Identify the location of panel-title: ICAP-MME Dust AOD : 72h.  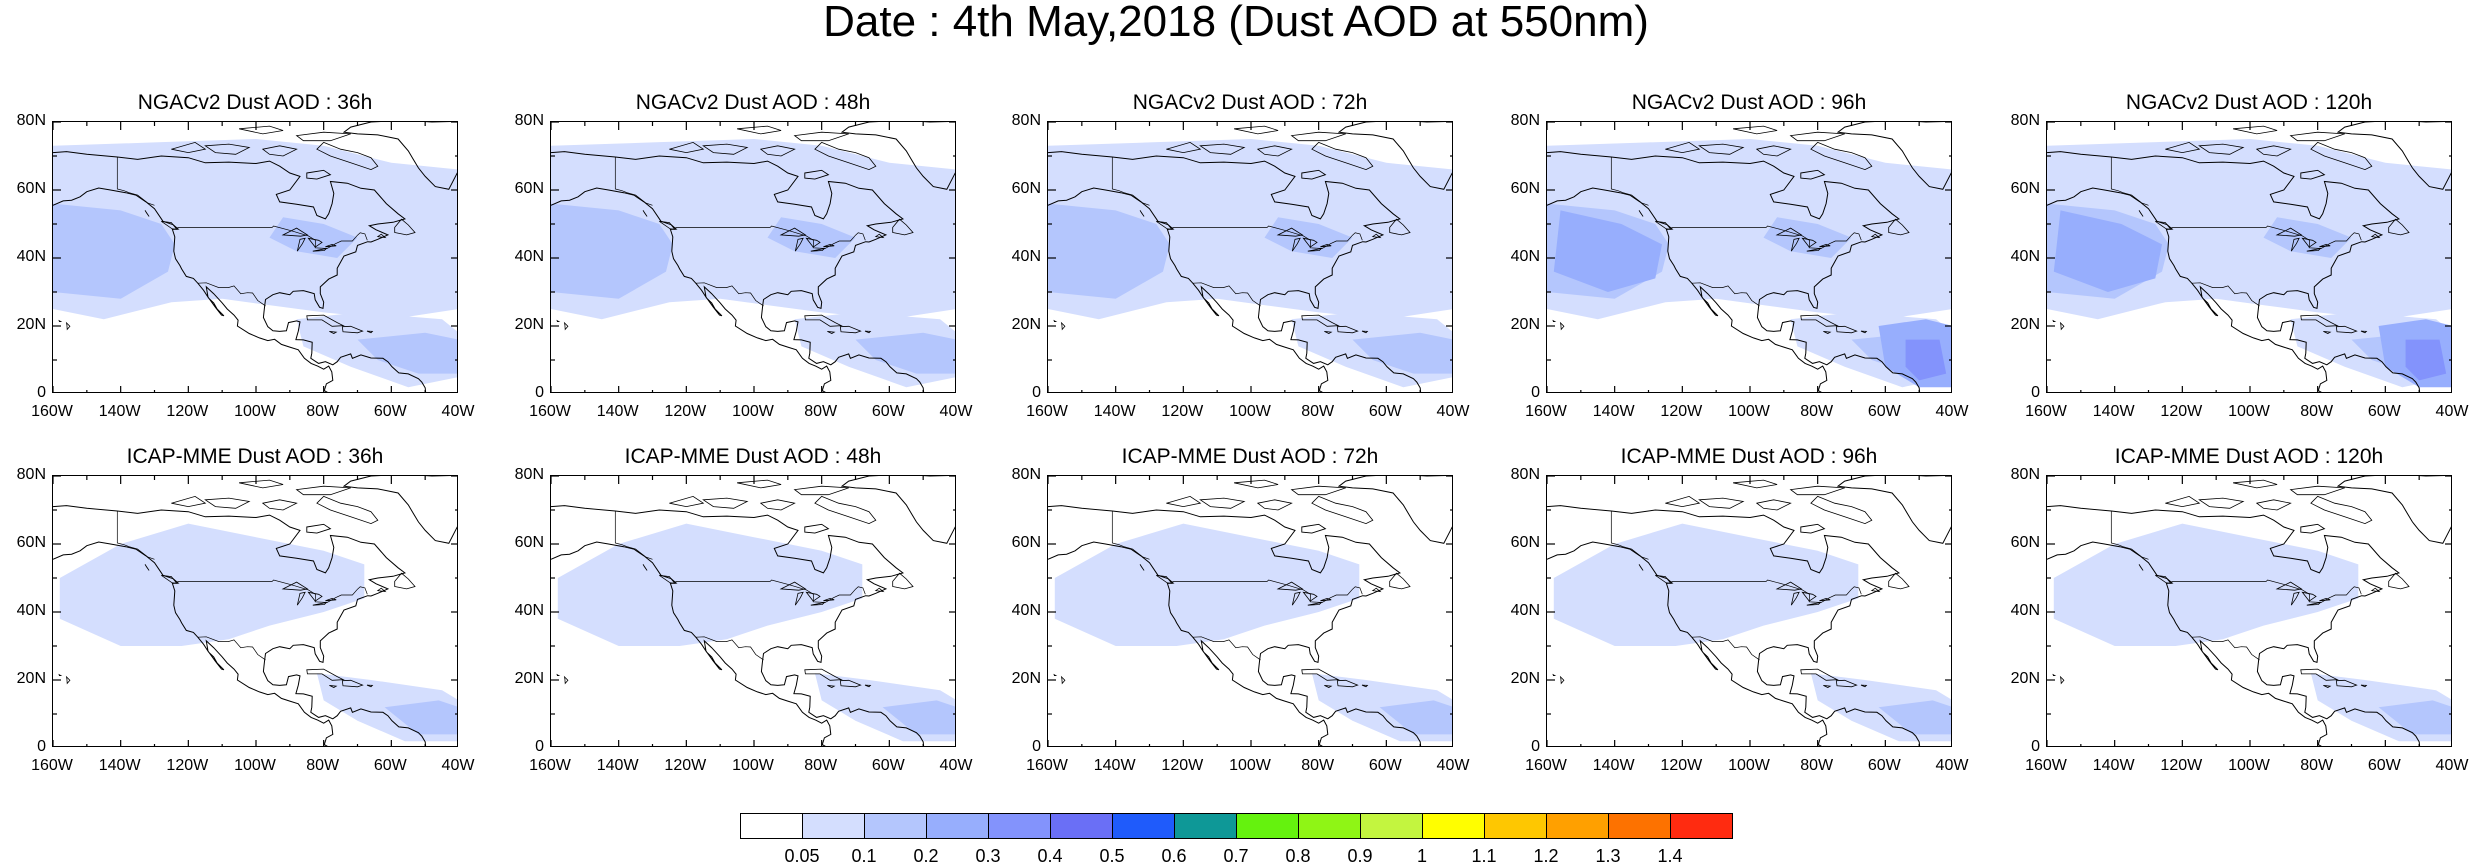
(1250, 456).